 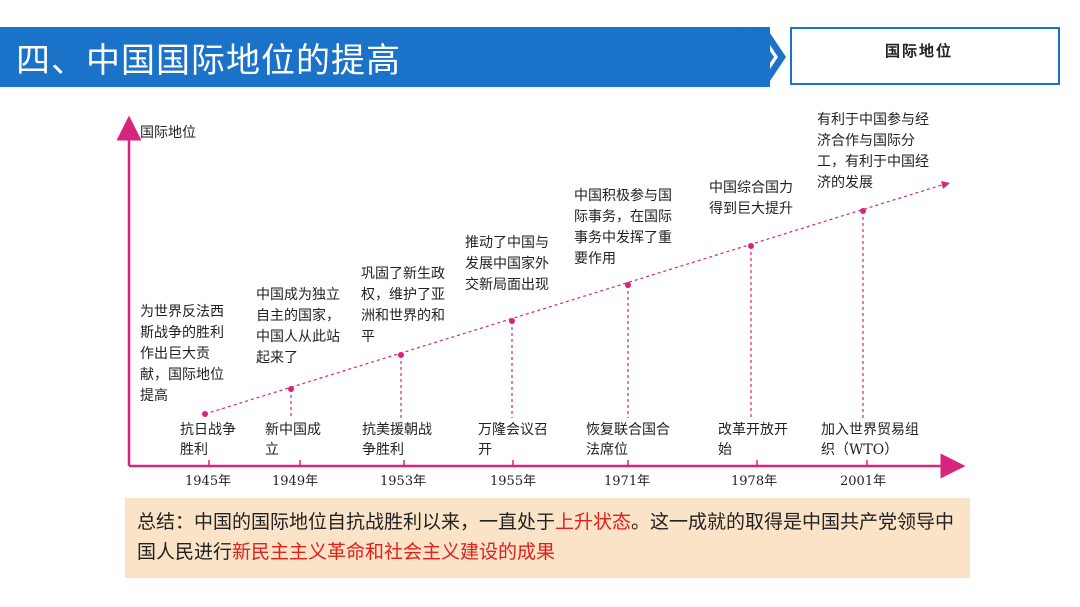 What do you see at coordinates (397, 440) in the screenshot?
I see `event-1953: 抗美援朝战争胜利` at bounding box center [397, 440].